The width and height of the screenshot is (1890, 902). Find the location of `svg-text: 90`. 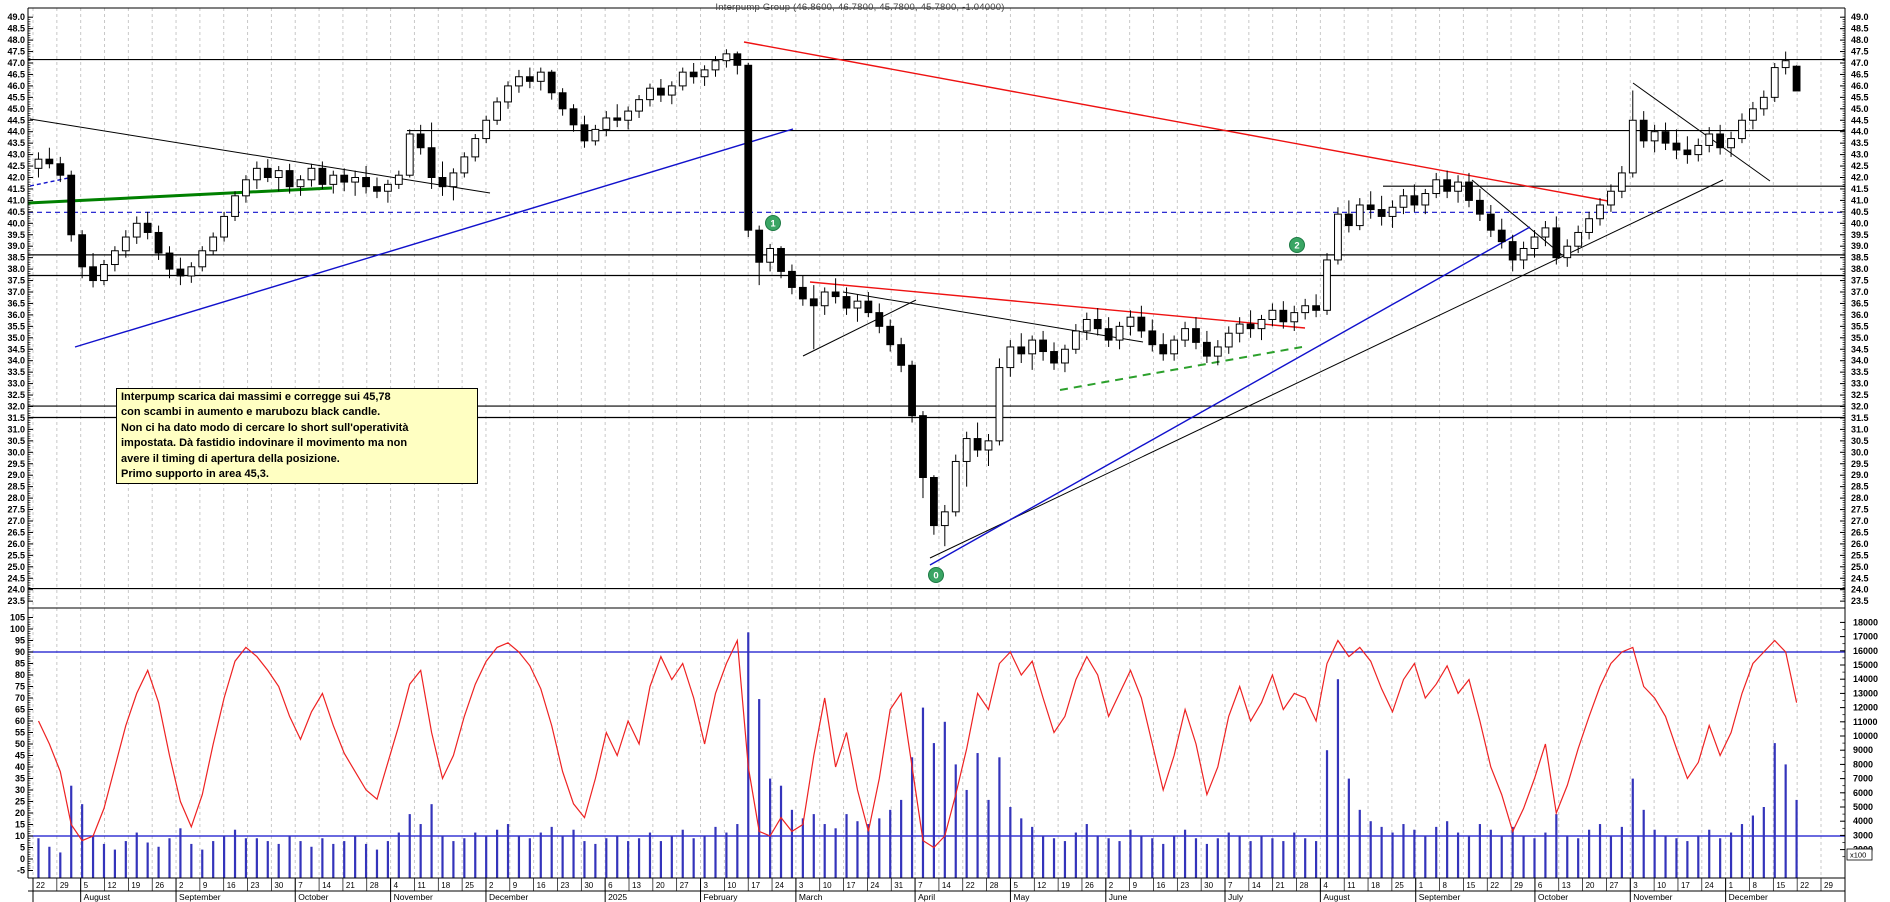

svg-text: 90 is located at coordinates (20, 652).